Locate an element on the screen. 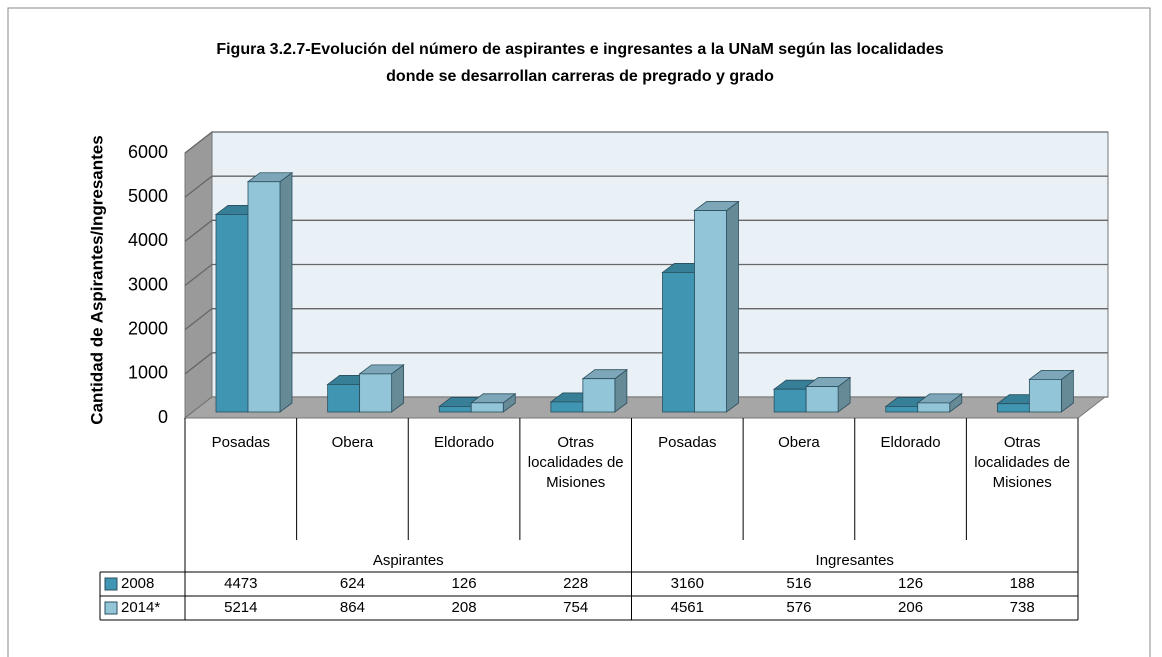 The width and height of the screenshot is (1162, 657). table-value: 624 is located at coordinates (352, 583).